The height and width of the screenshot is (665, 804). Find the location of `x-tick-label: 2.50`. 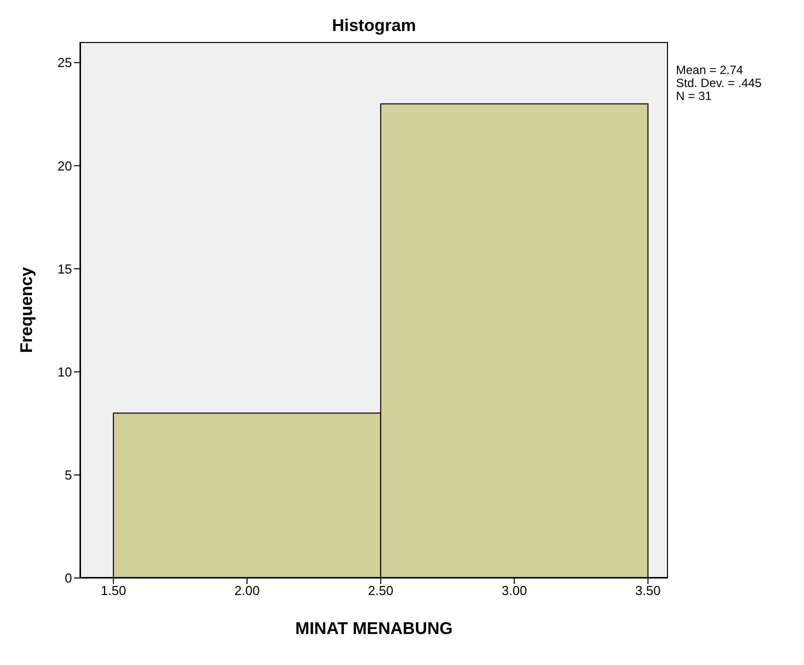

x-tick-label: 2.50 is located at coordinates (381, 590).